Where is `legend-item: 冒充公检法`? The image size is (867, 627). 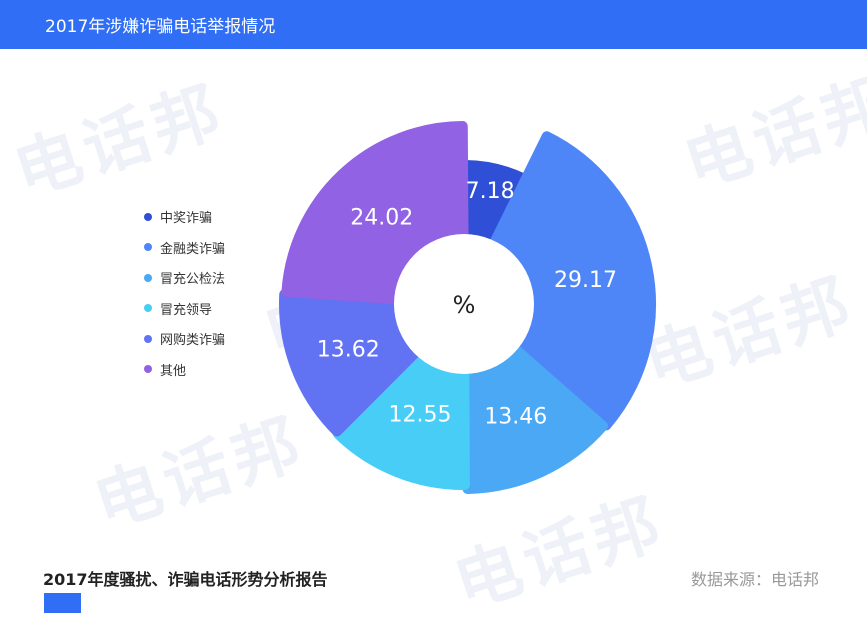
legend-item: 冒充公检法 is located at coordinates (184, 278).